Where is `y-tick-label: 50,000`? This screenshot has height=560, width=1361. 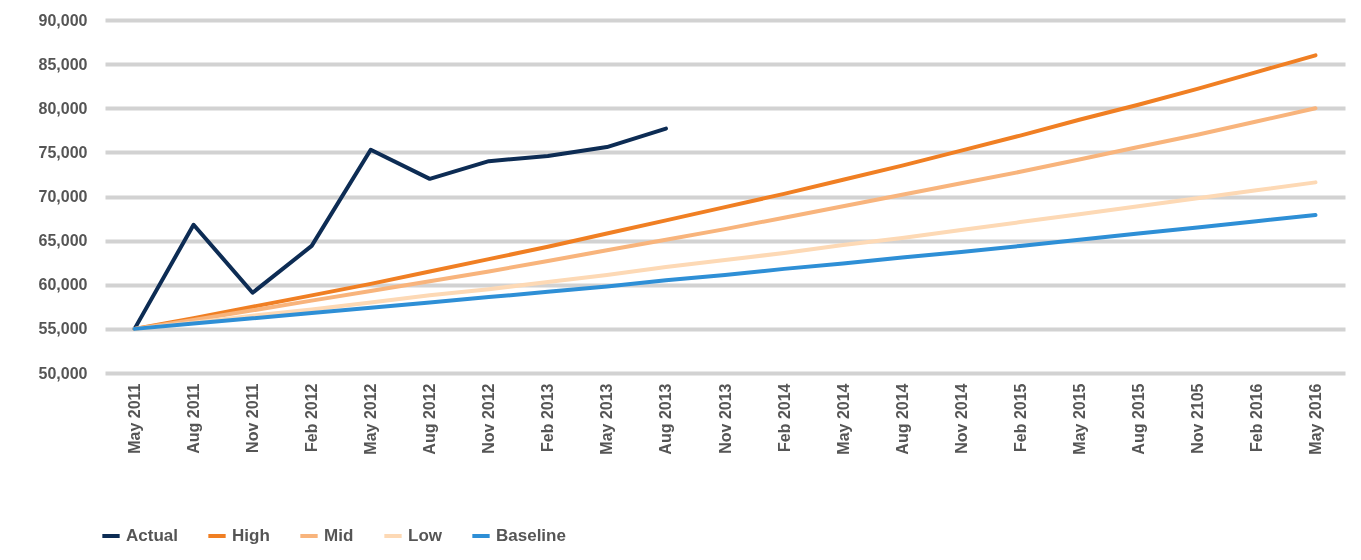 y-tick-label: 50,000 is located at coordinates (63, 373).